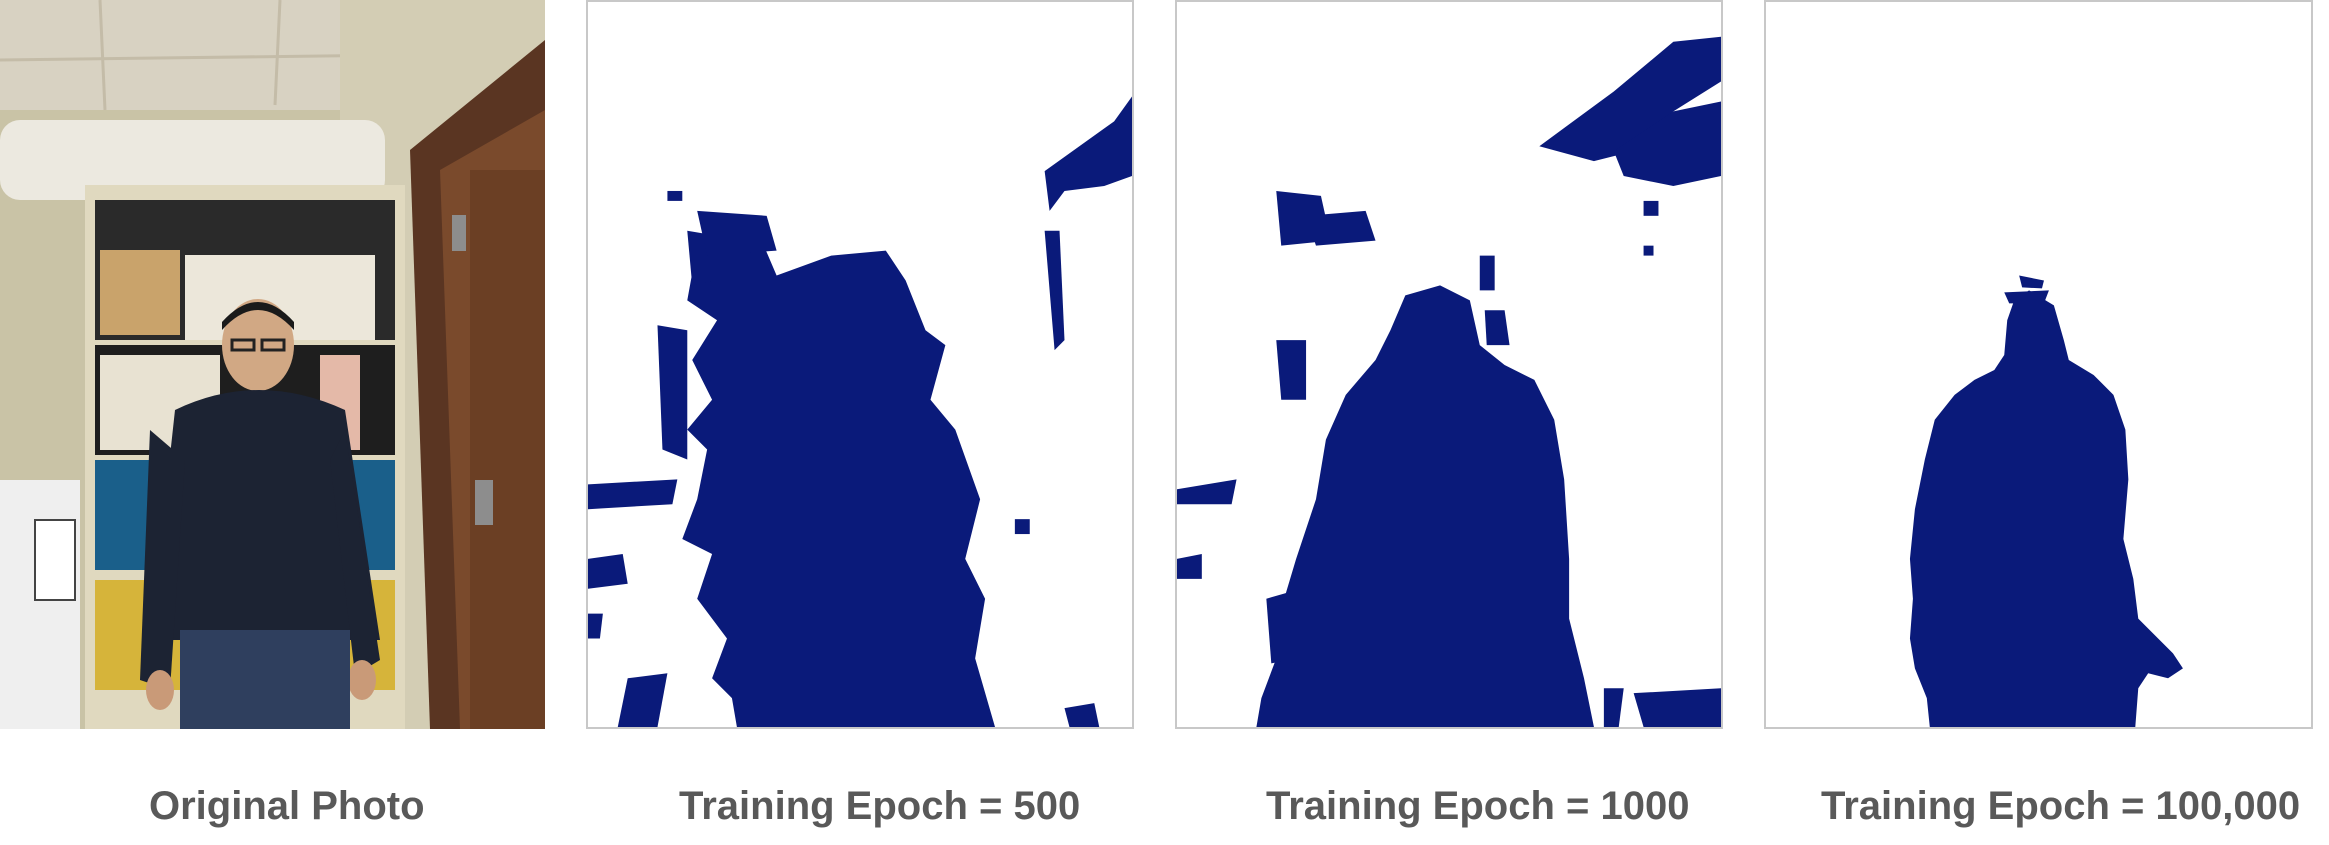 The height and width of the screenshot is (845, 2329). What do you see at coordinates (287, 806) in the screenshot?
I see `caption-original-photo: Original Photo` at bounding box center [287, 806].